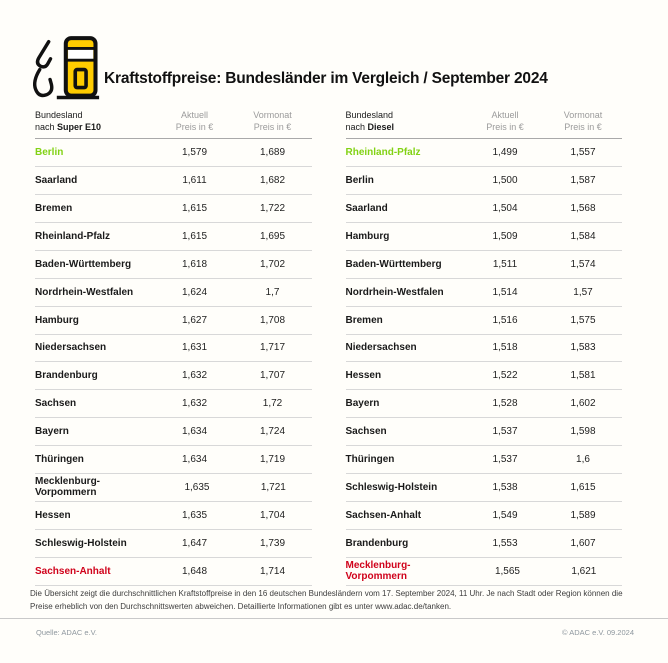 The width and height of the screenshot is (668, 663). Describe the element at coordinates (173, 321) in the screenshot. I see `table-row: Hamburg 1,627 1,708` at that location.